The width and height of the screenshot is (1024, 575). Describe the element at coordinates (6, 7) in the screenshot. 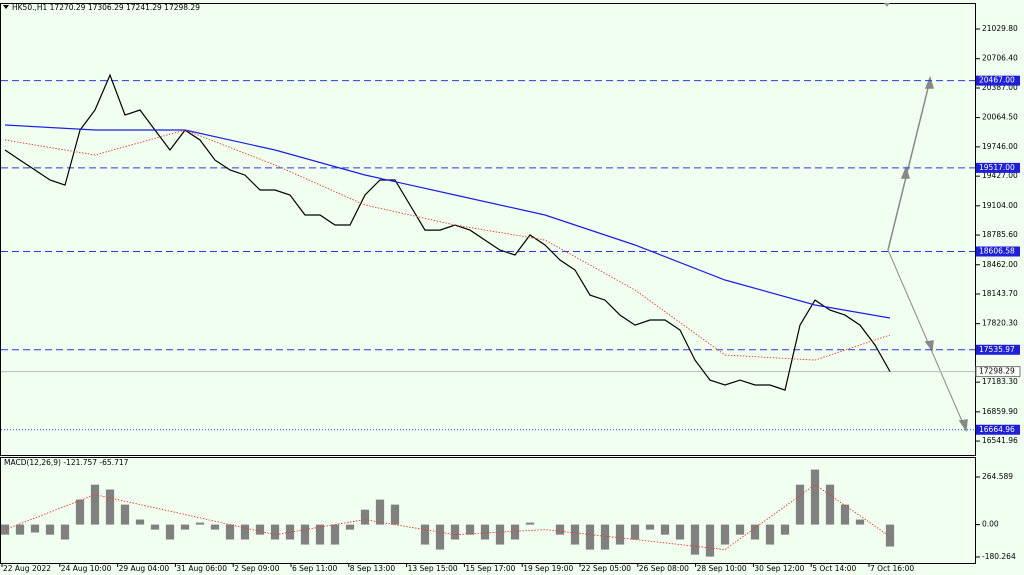

I see `menu-arrow` at that location.